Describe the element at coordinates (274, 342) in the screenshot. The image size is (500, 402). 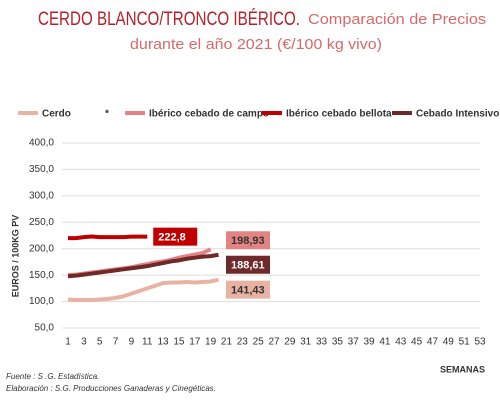
I see `x-tick-label: 27` at that location.